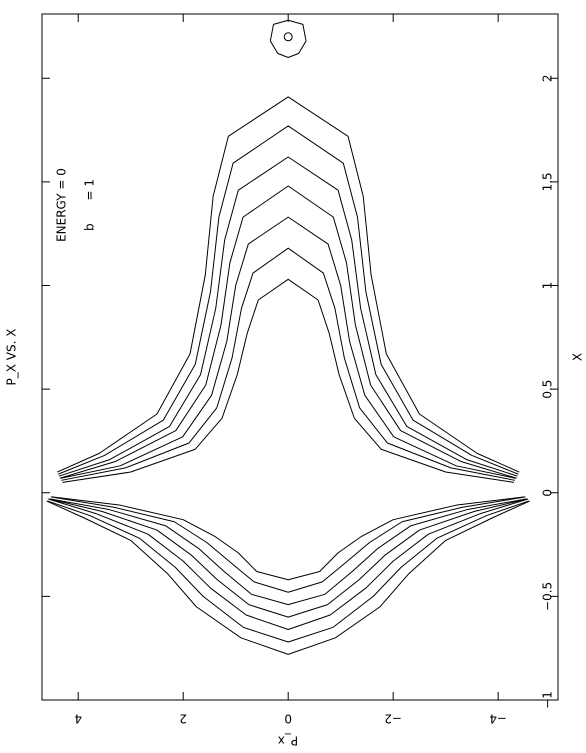  I want to click on x-tick-label: 0, so click(548, 493).